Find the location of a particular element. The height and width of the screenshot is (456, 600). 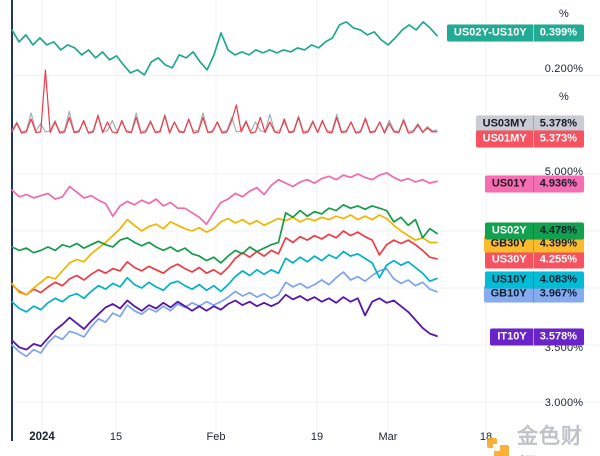

series-line-us01y is located at coordinates (224, 199).